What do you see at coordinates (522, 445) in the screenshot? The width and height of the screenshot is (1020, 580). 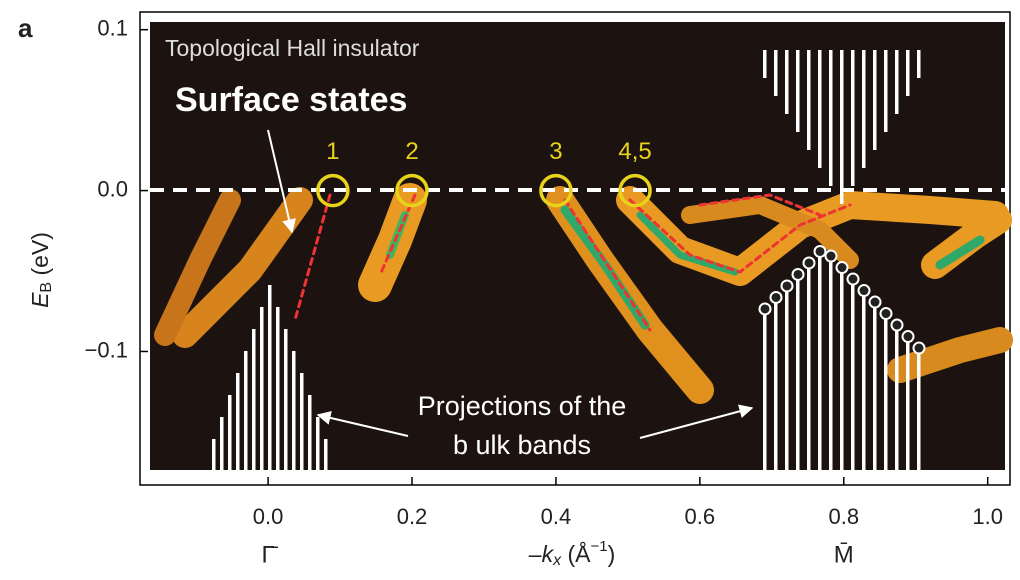 I see `annotation: b ulk bands` at bounding box center [522, 445].